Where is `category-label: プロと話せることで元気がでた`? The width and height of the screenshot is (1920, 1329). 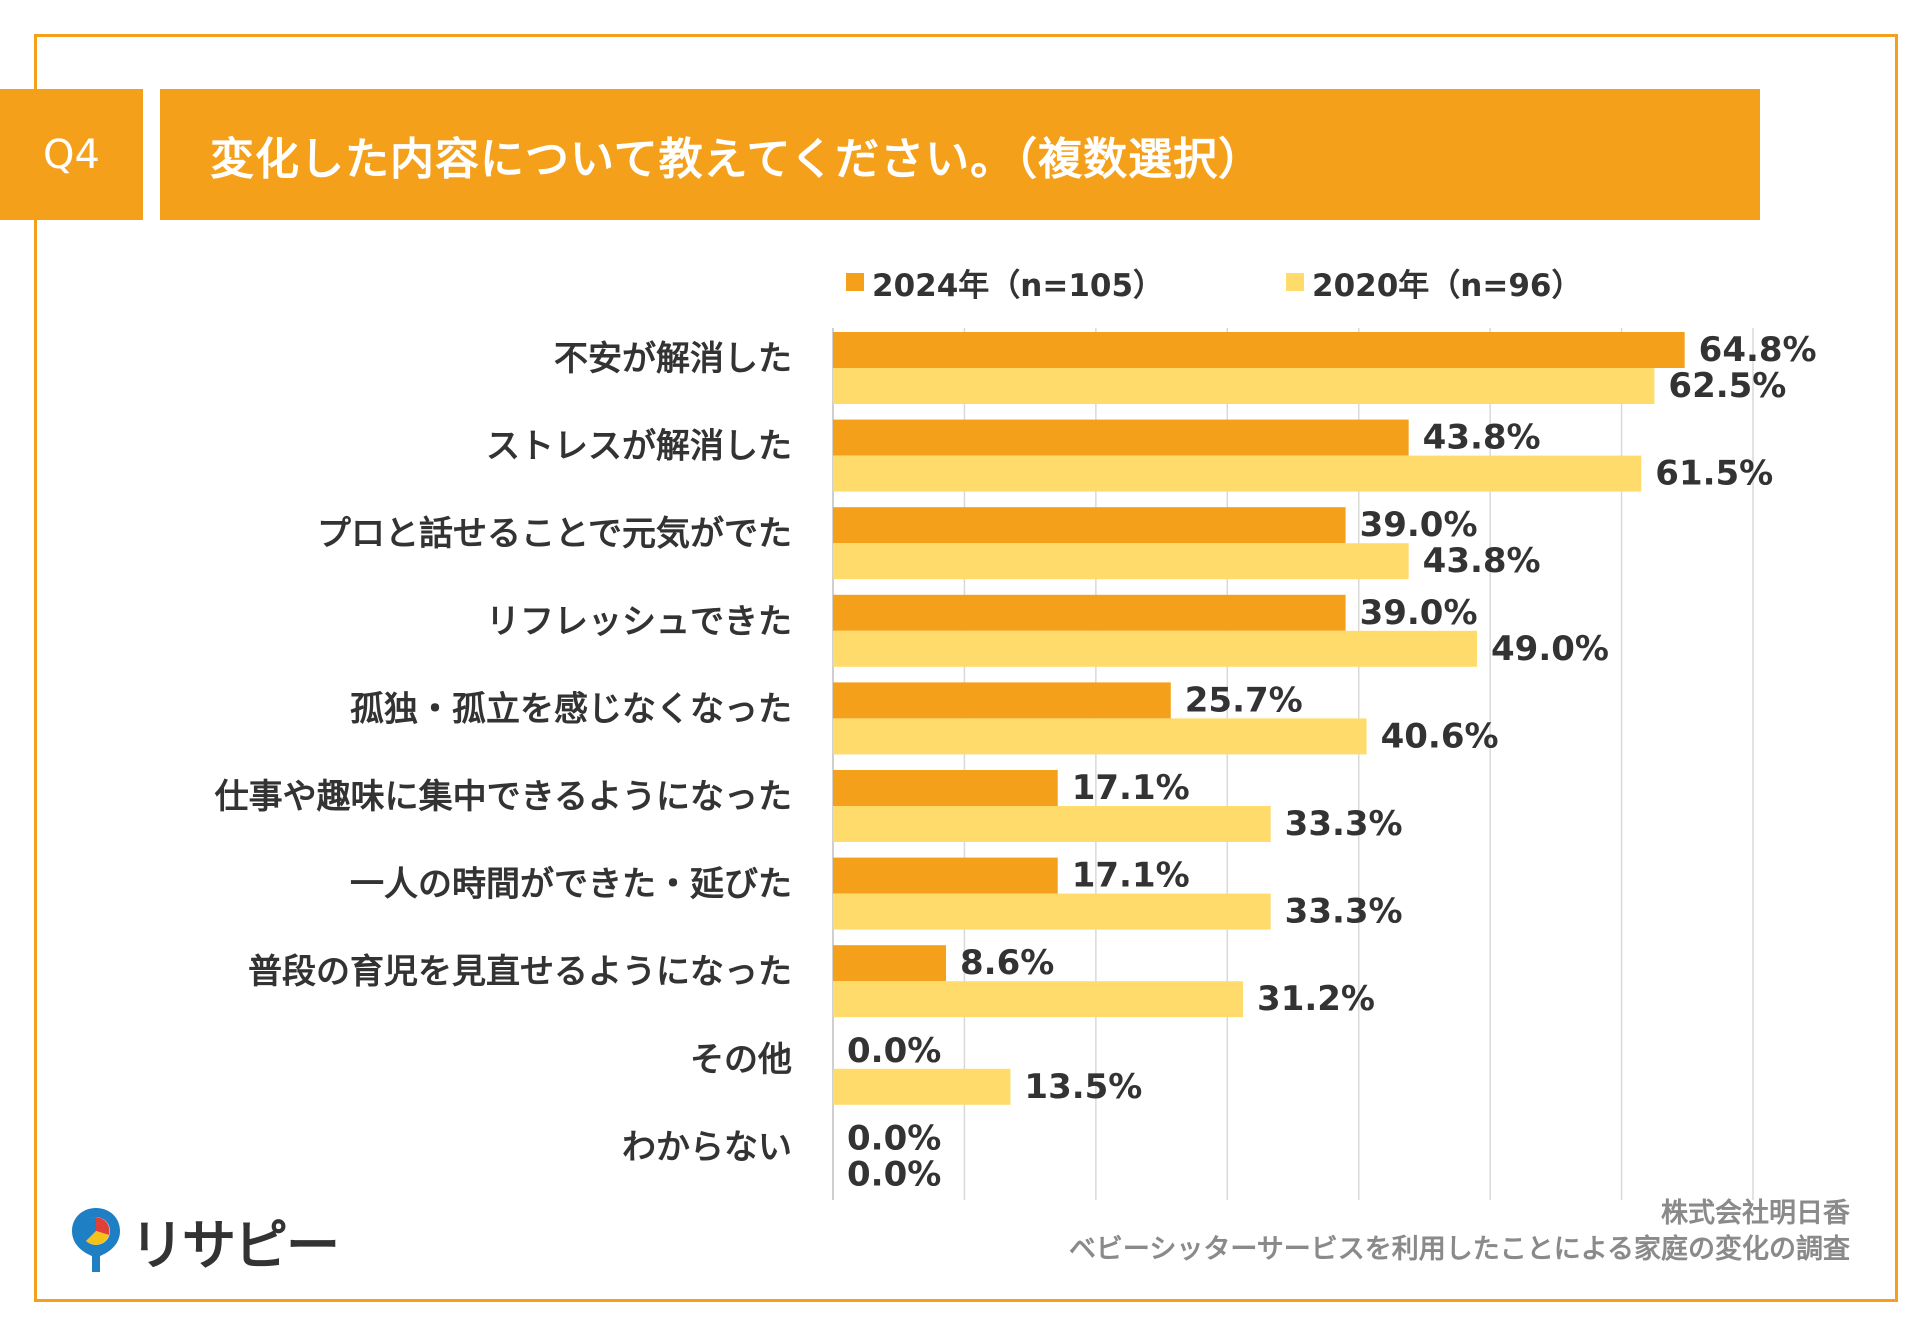 category-label: プロと話せることで元気がでた is located at coordinates (554, 534).